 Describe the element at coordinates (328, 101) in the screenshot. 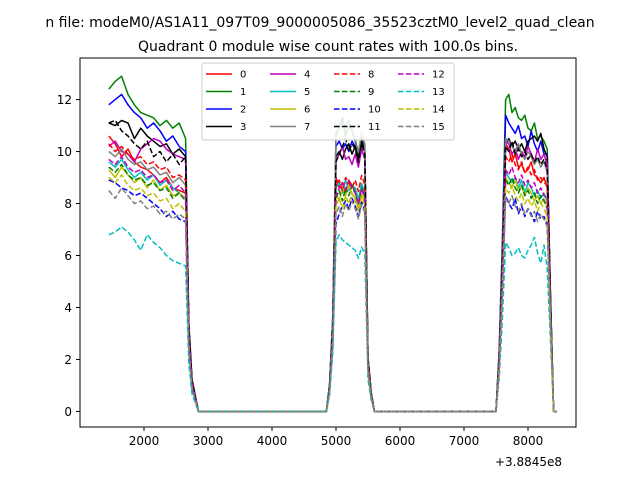

I see `legend-box` at that location.